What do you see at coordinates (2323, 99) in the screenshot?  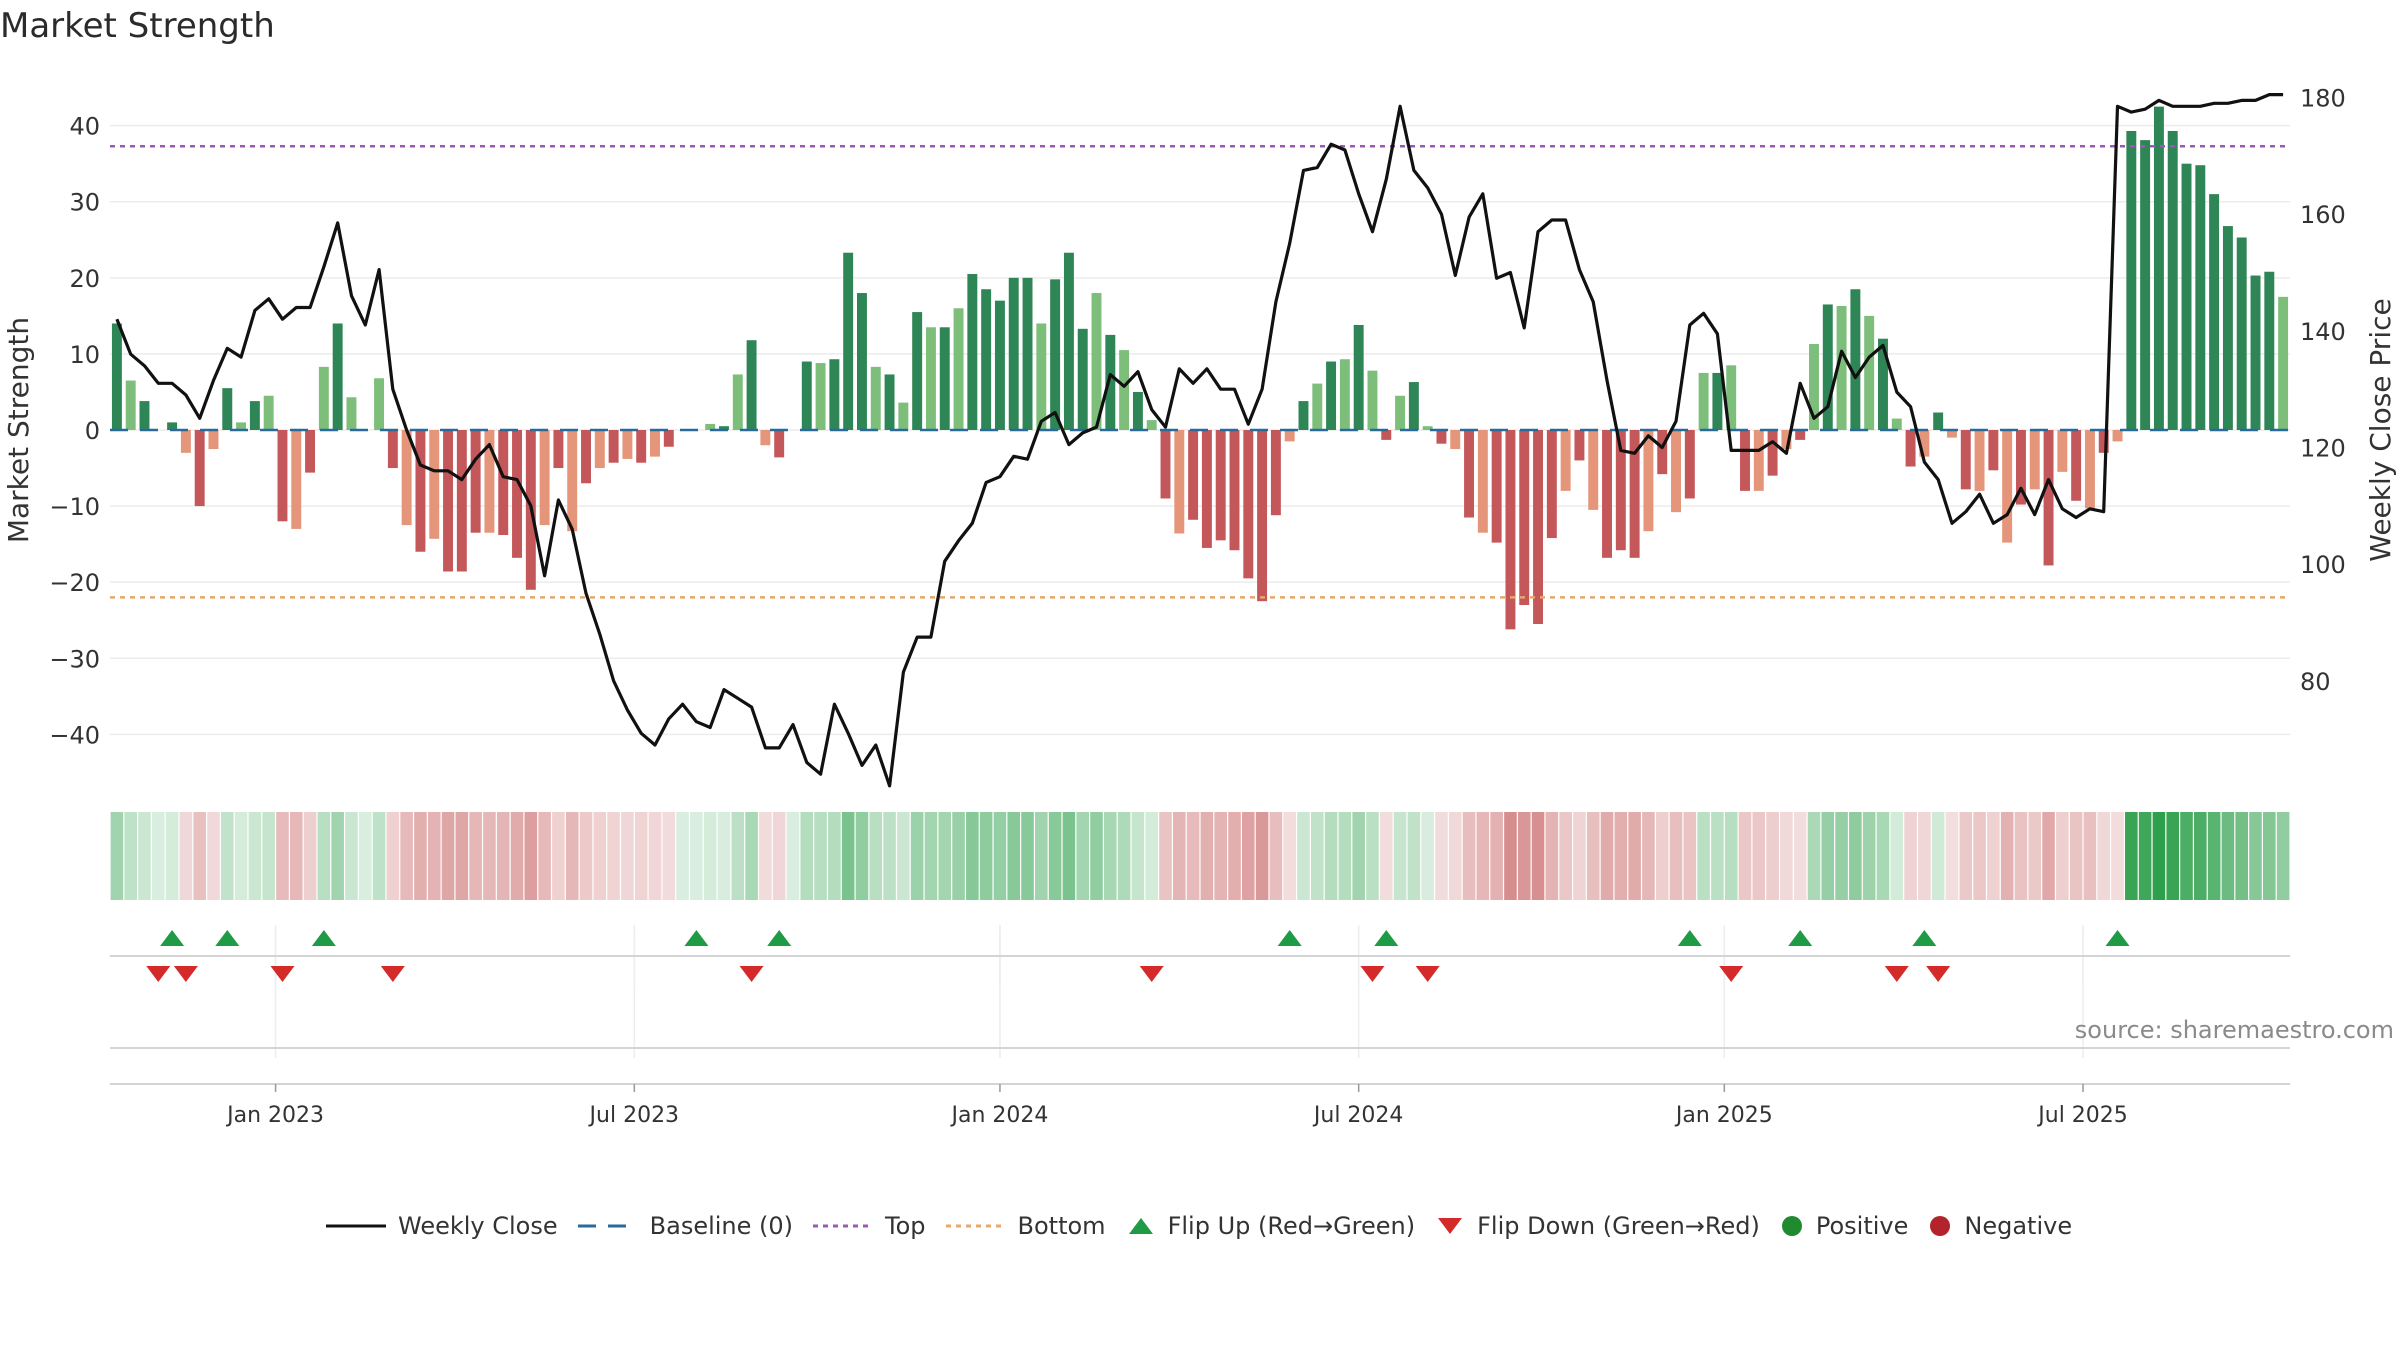 I see `y-right-tick-label: 180` at bounding box center [2323, 99].